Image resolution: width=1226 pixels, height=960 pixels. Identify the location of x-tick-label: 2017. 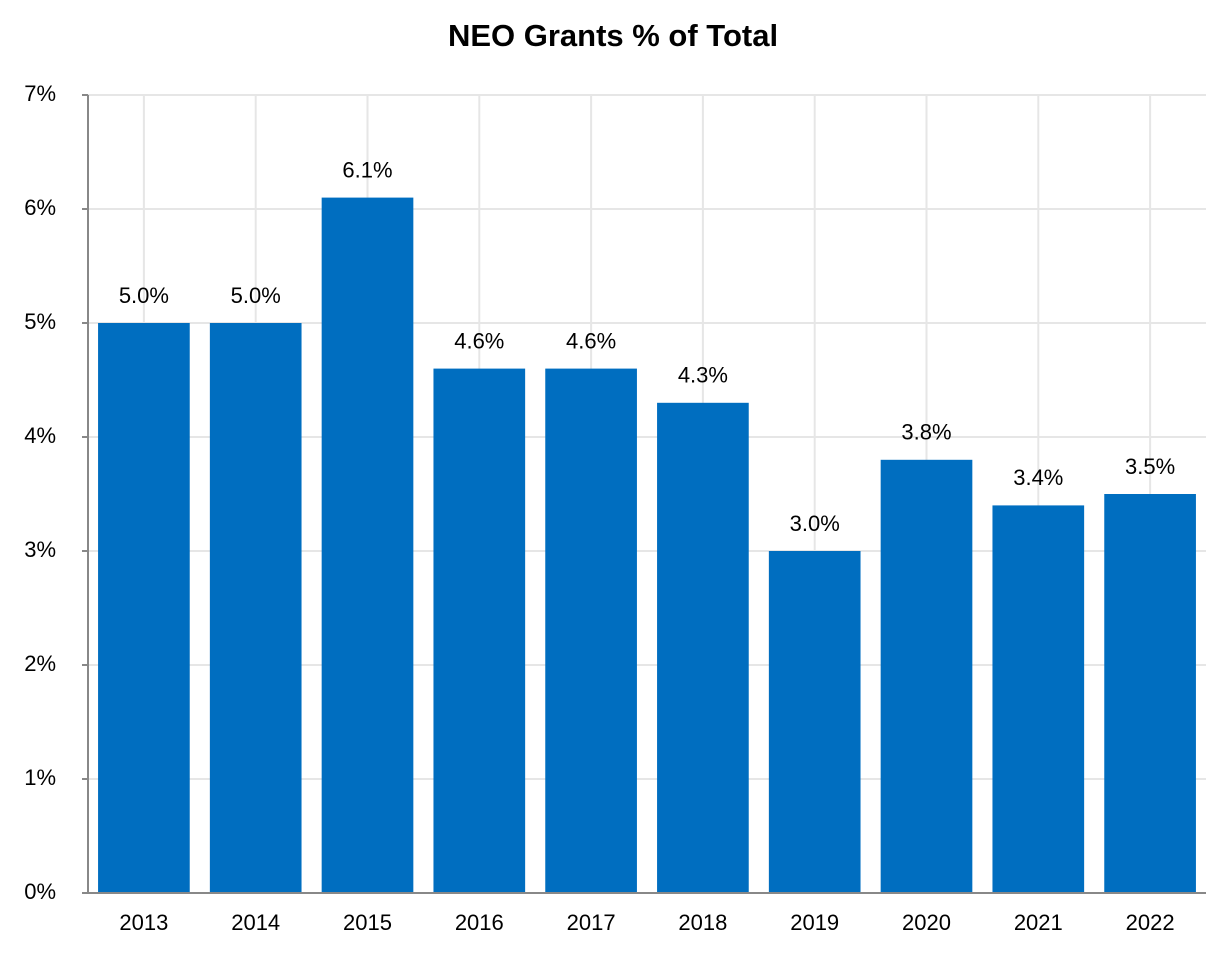
(591, 922).